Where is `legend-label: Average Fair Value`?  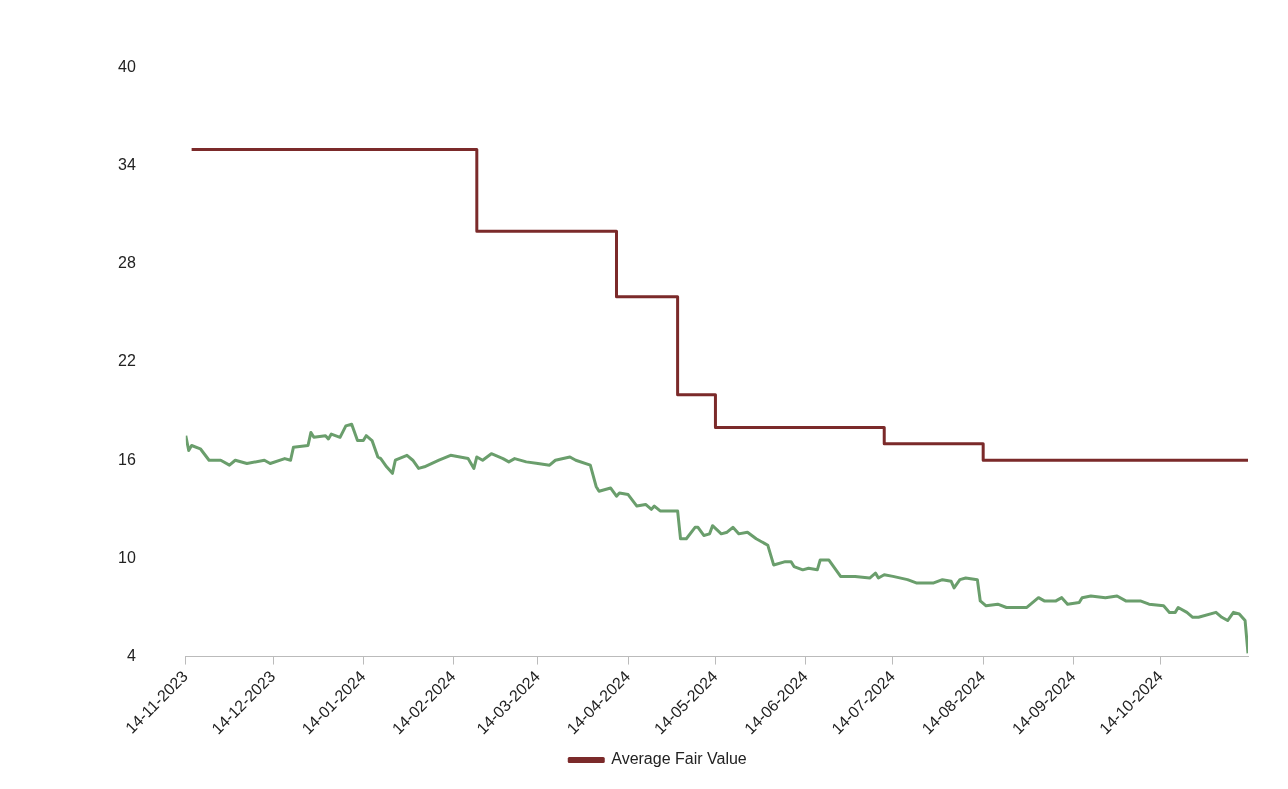
legend-label: Average Fair Value is located at coordinates (679, 759).